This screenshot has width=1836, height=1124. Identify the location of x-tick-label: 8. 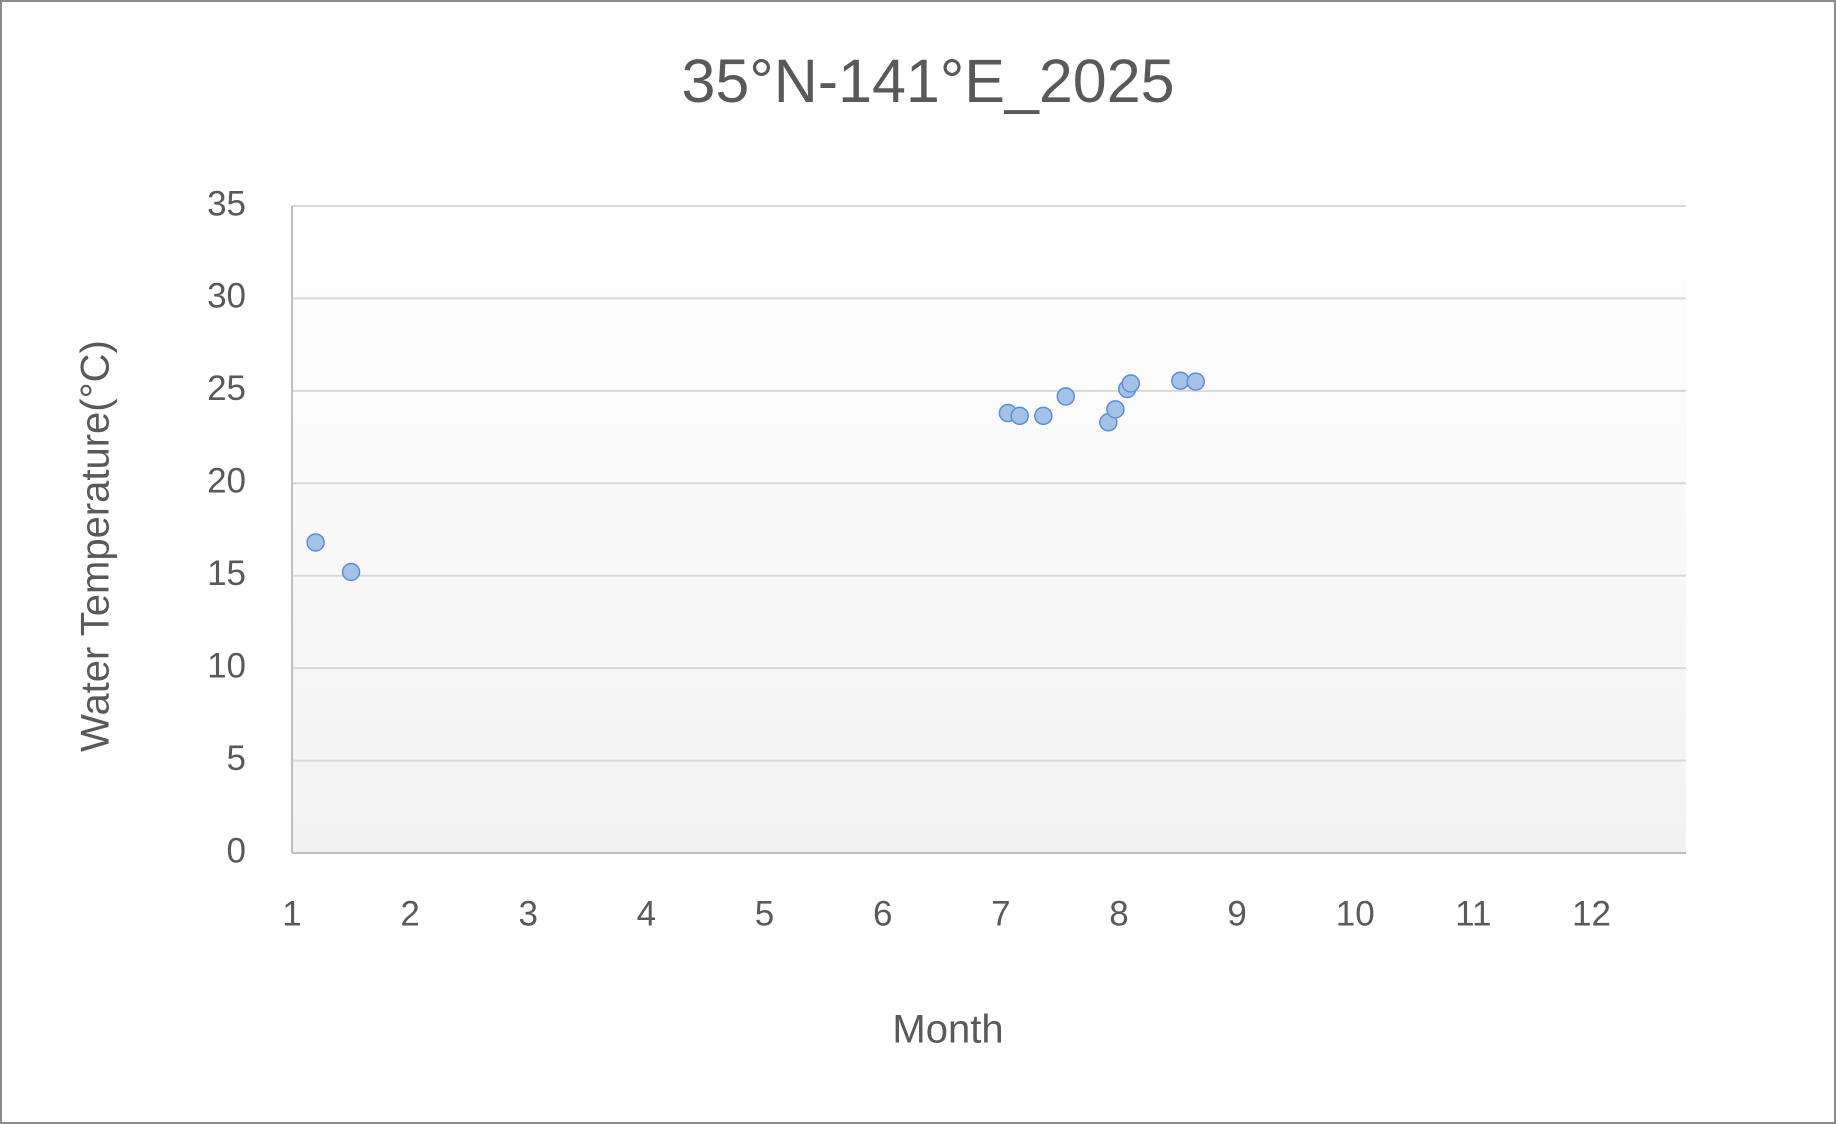
(1118, 913).